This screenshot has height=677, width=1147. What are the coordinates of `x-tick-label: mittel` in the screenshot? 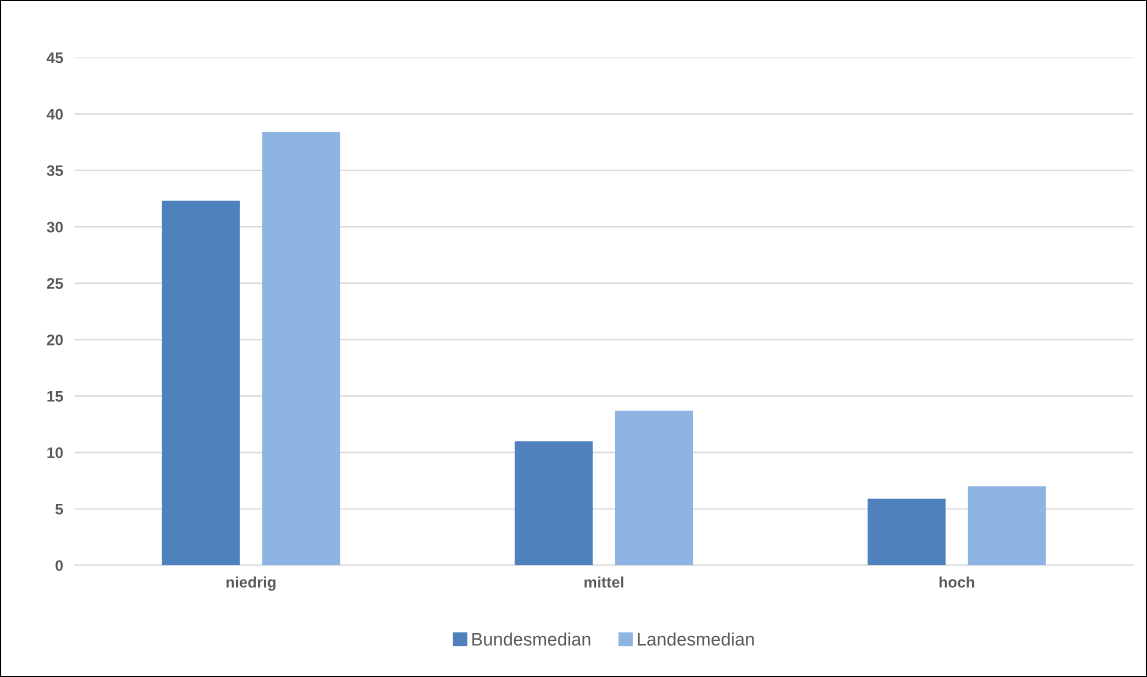 It's located at (604, 582).